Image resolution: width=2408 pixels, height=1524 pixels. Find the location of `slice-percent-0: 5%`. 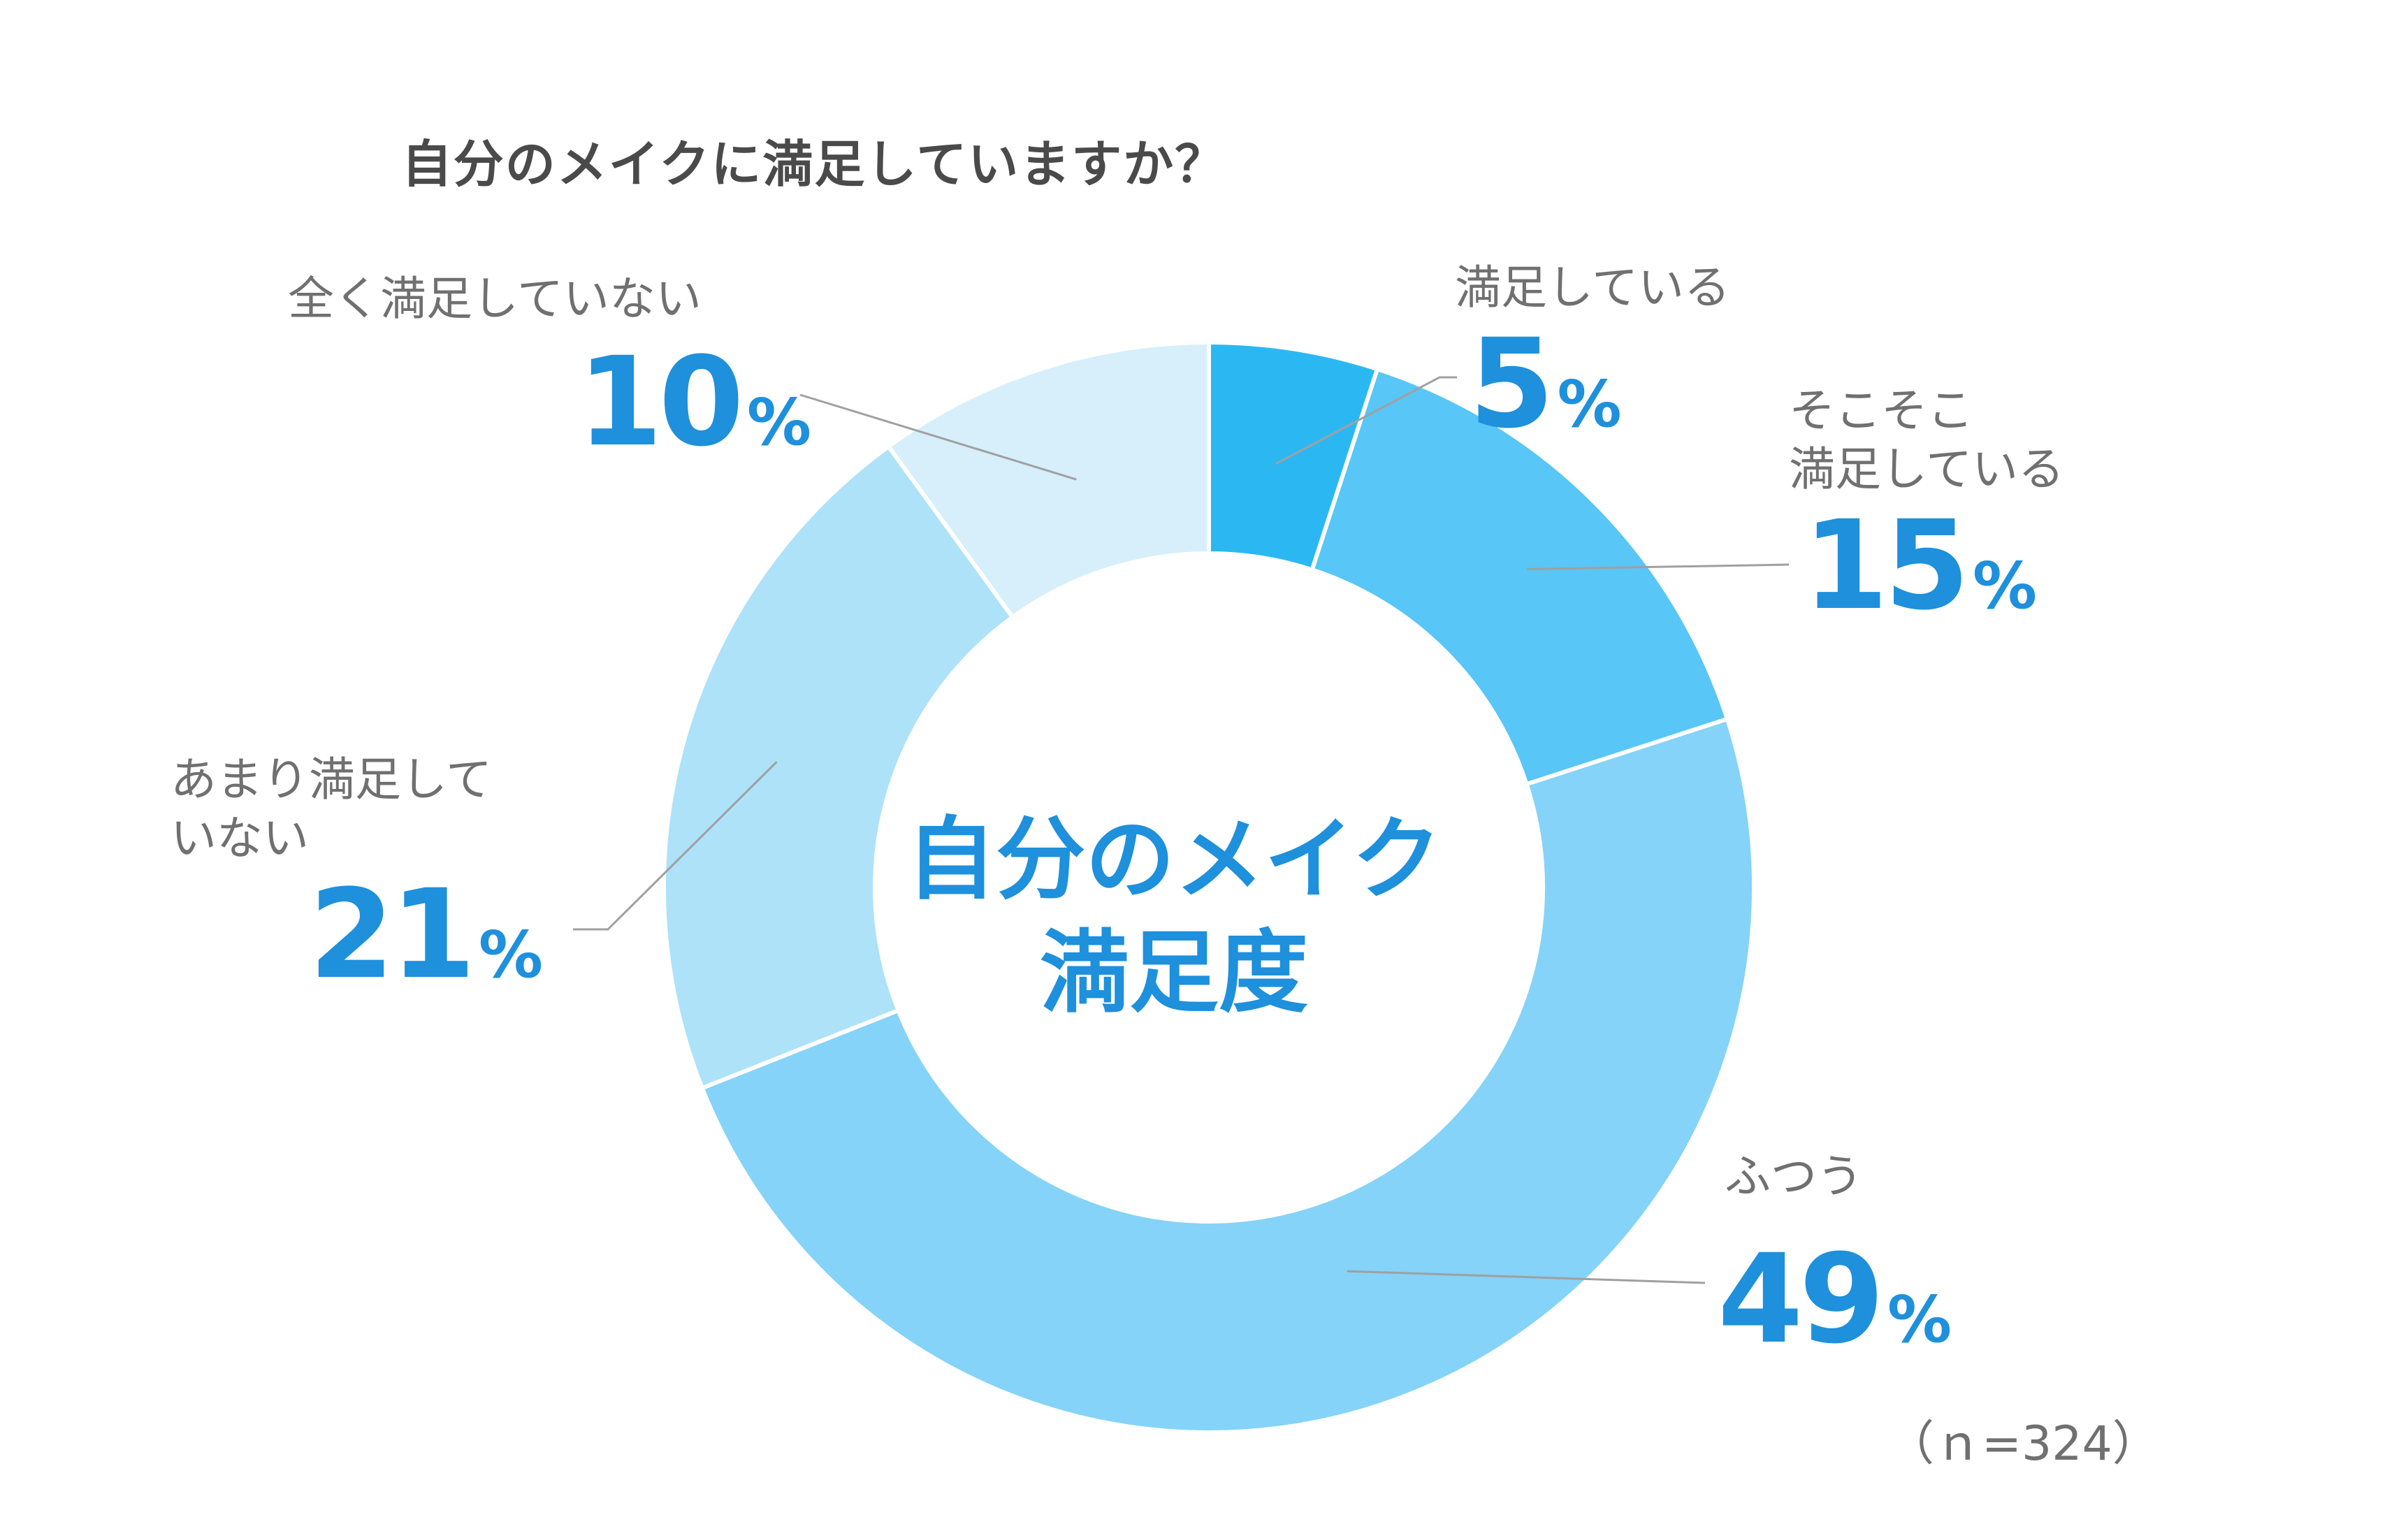

slice-percent-0: 5% is located at coordinates (1545, 384).